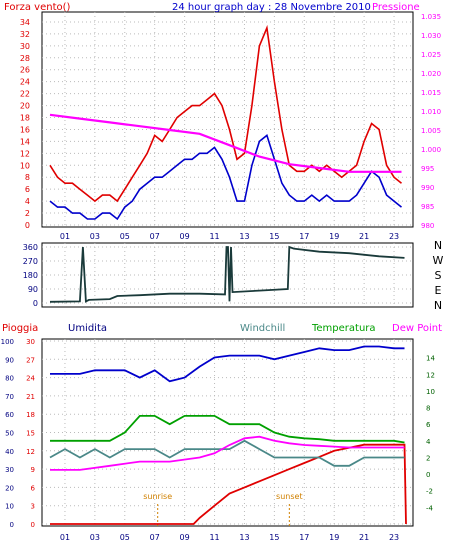 The height and width of the screenshot is (555, 468). Describe the element at coordinates (427, 226) in the screenshot. I see `pressure-tick-label: 980` at that location.